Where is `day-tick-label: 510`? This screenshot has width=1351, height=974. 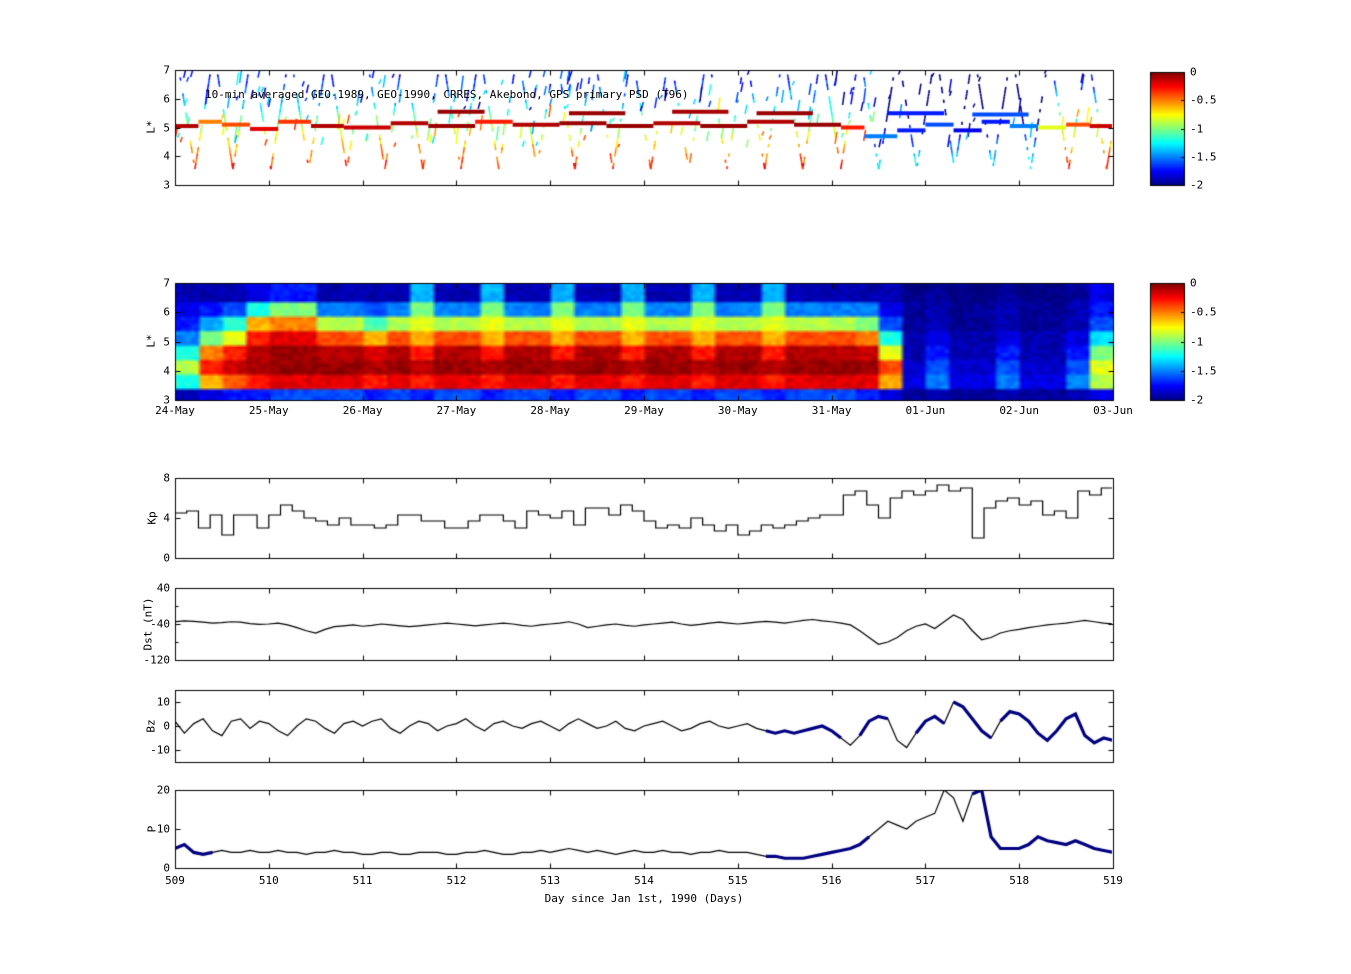 day-tick-label: 510 is located at coordinates (268, 880).